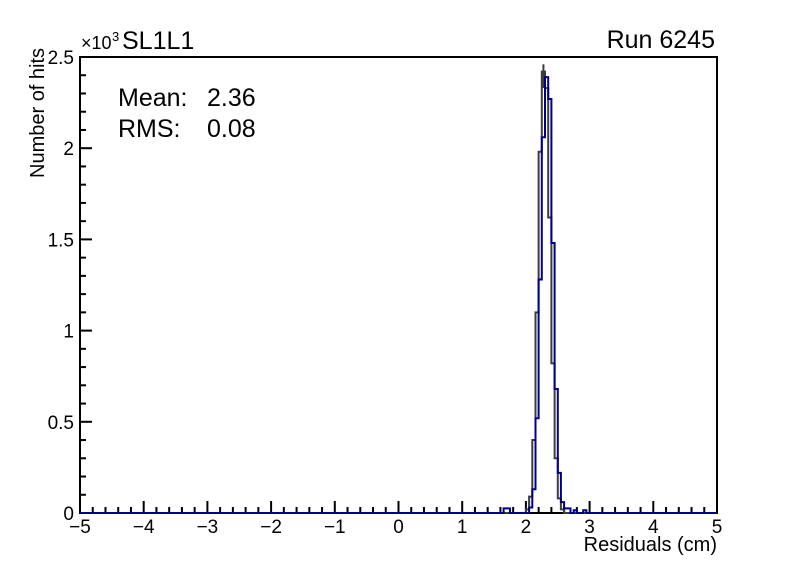 The width and height of the screenshot is (796, 572). Describe the element at coordinates (231, 129) in the screenshot. I see `stat-rms-value: 0.08` at that location.